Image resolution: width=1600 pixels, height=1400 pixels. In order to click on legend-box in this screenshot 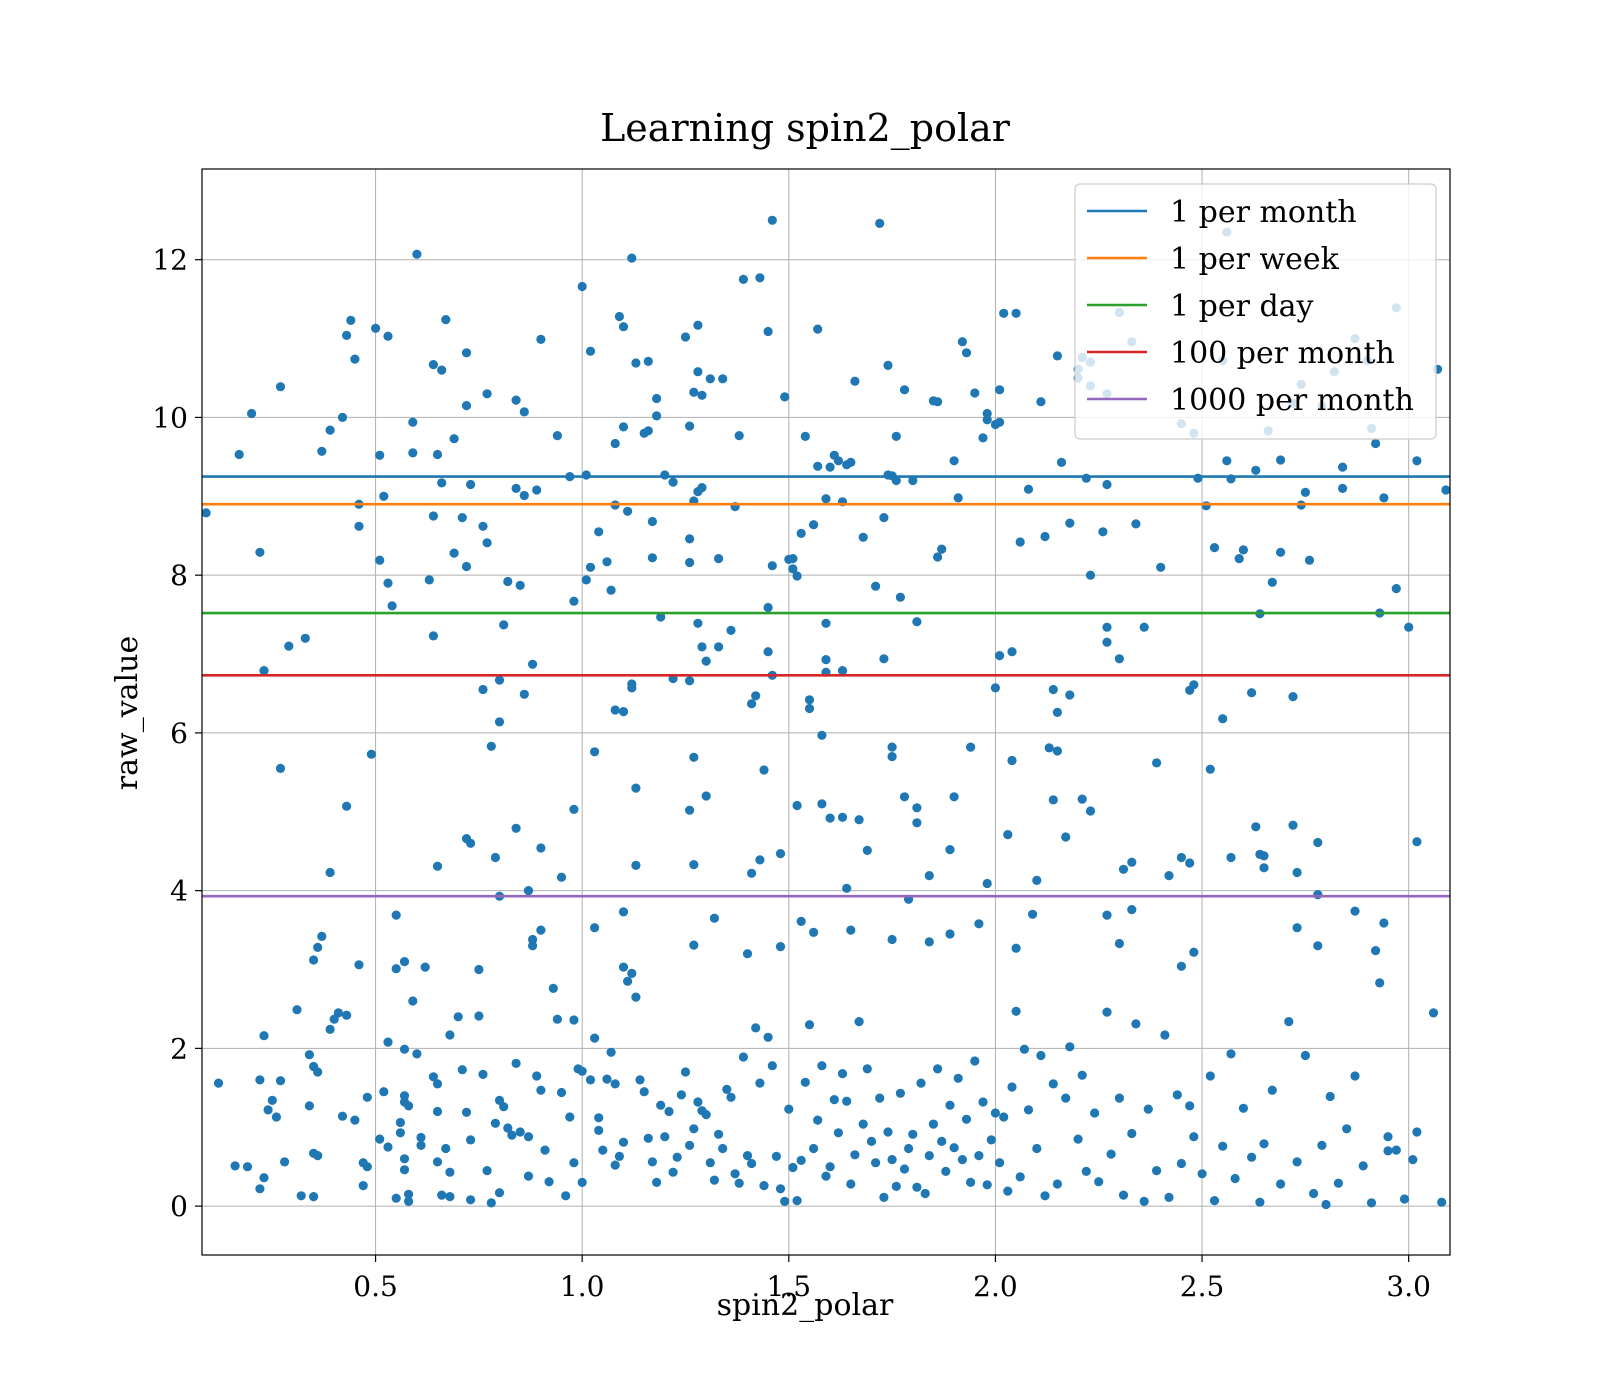, I will do `click(1255, 311)`.